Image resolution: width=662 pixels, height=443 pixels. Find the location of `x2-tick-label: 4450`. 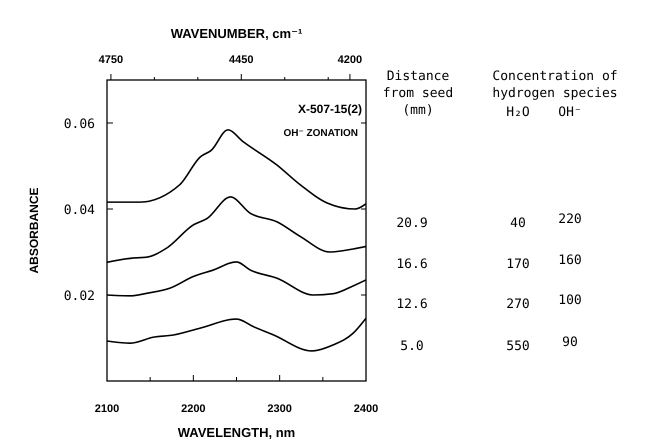

x2-tick-label: 4450 is located at coordinates (241, 60).